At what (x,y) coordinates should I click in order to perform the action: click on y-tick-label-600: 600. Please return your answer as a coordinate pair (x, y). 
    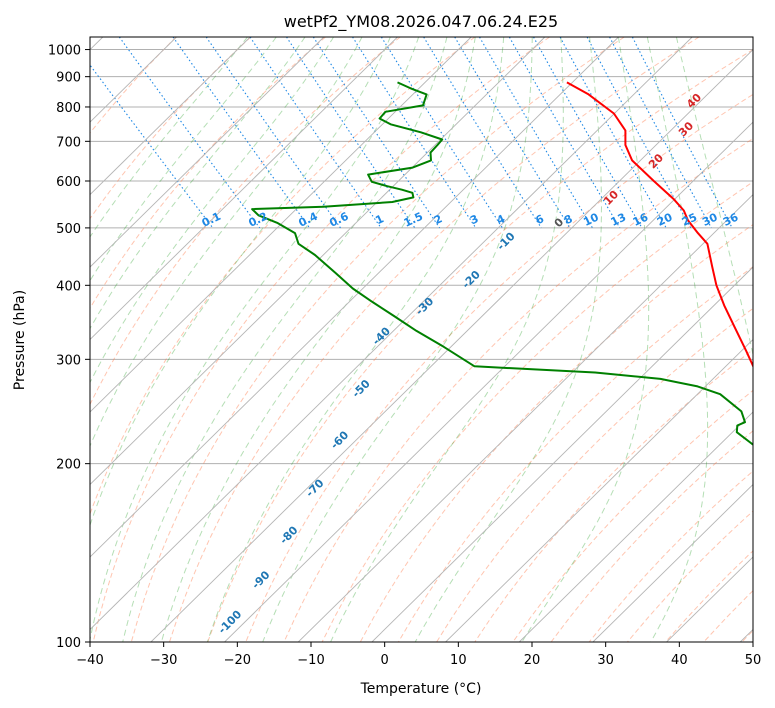
    Looking at the image, I should click on (68, 182).